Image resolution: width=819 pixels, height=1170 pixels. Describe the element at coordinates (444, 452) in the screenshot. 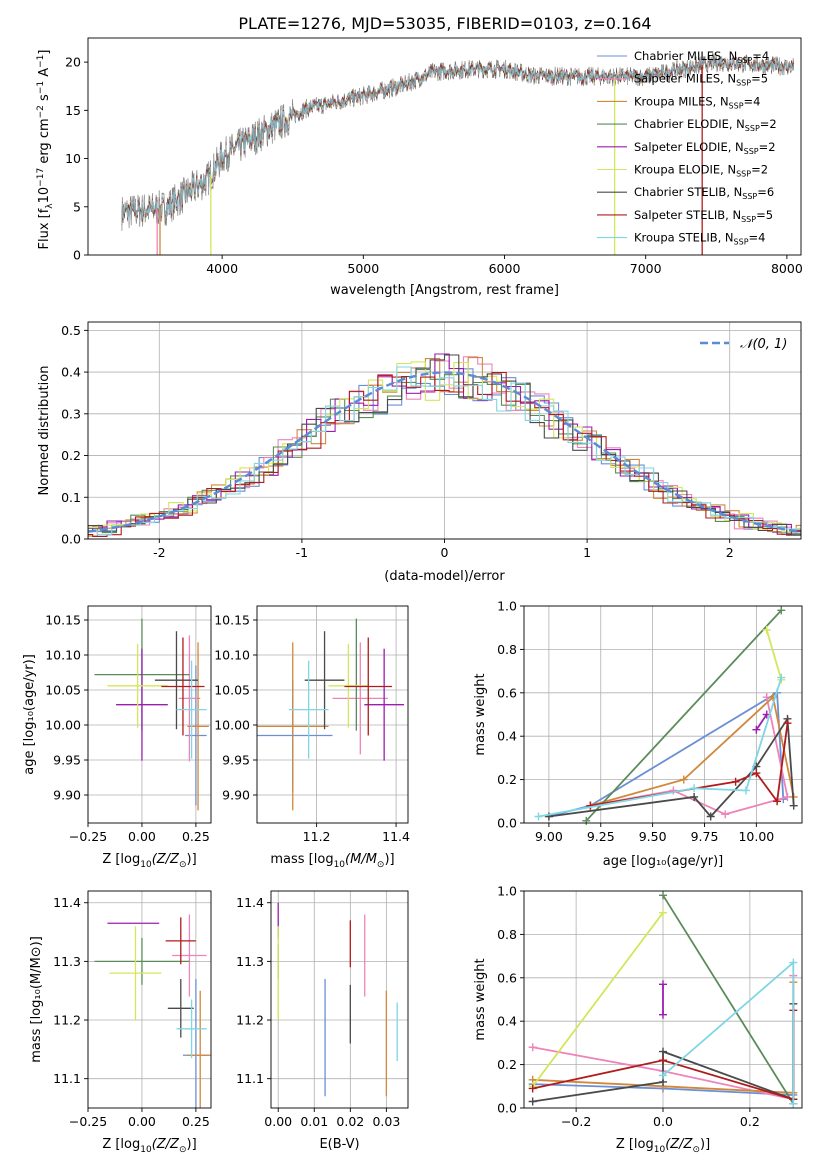

I see `normal-reference-curve` at that location.